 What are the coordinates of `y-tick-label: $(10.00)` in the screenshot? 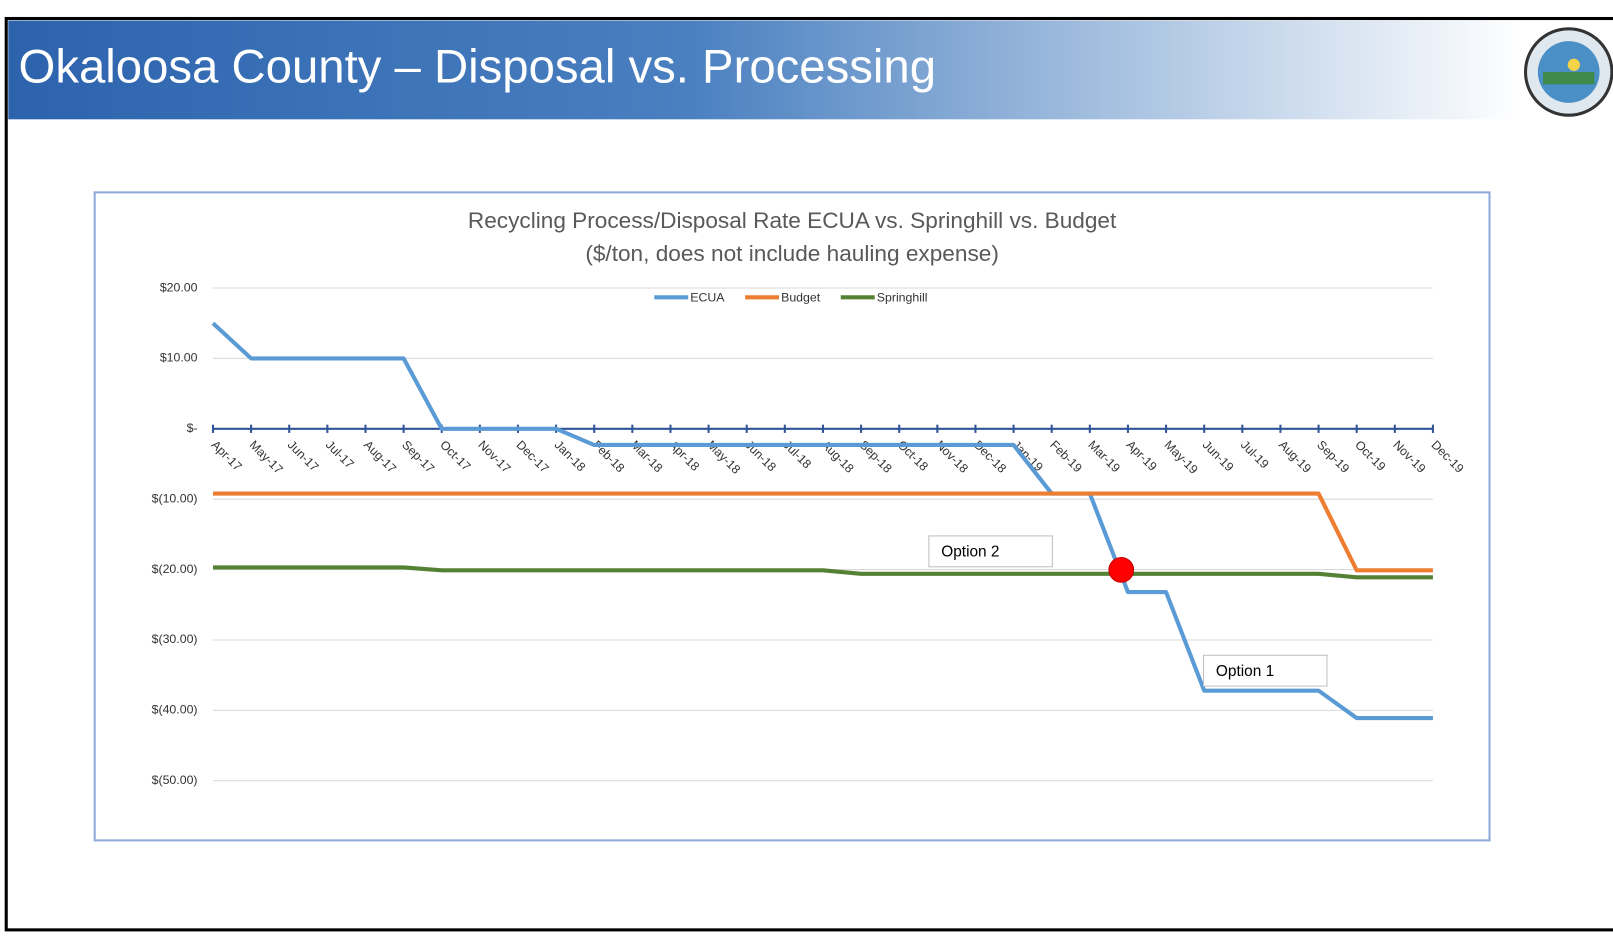 It's located at (175, 498).